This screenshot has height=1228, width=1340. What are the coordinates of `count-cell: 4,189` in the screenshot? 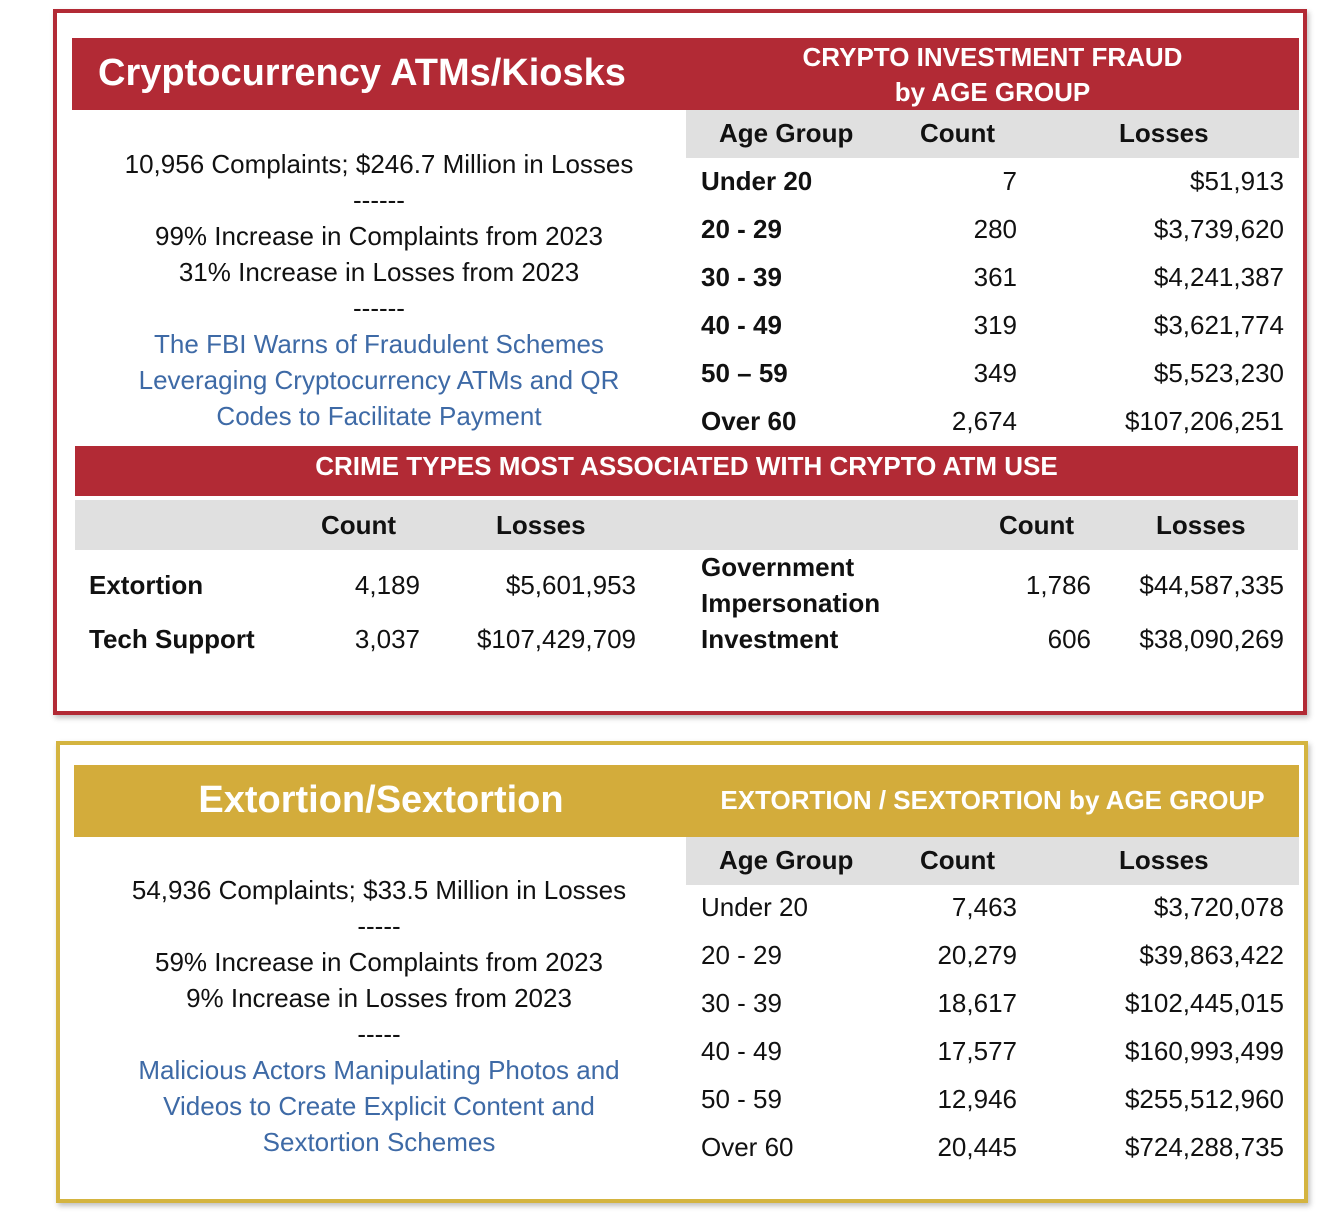 It's located at (387, 585).